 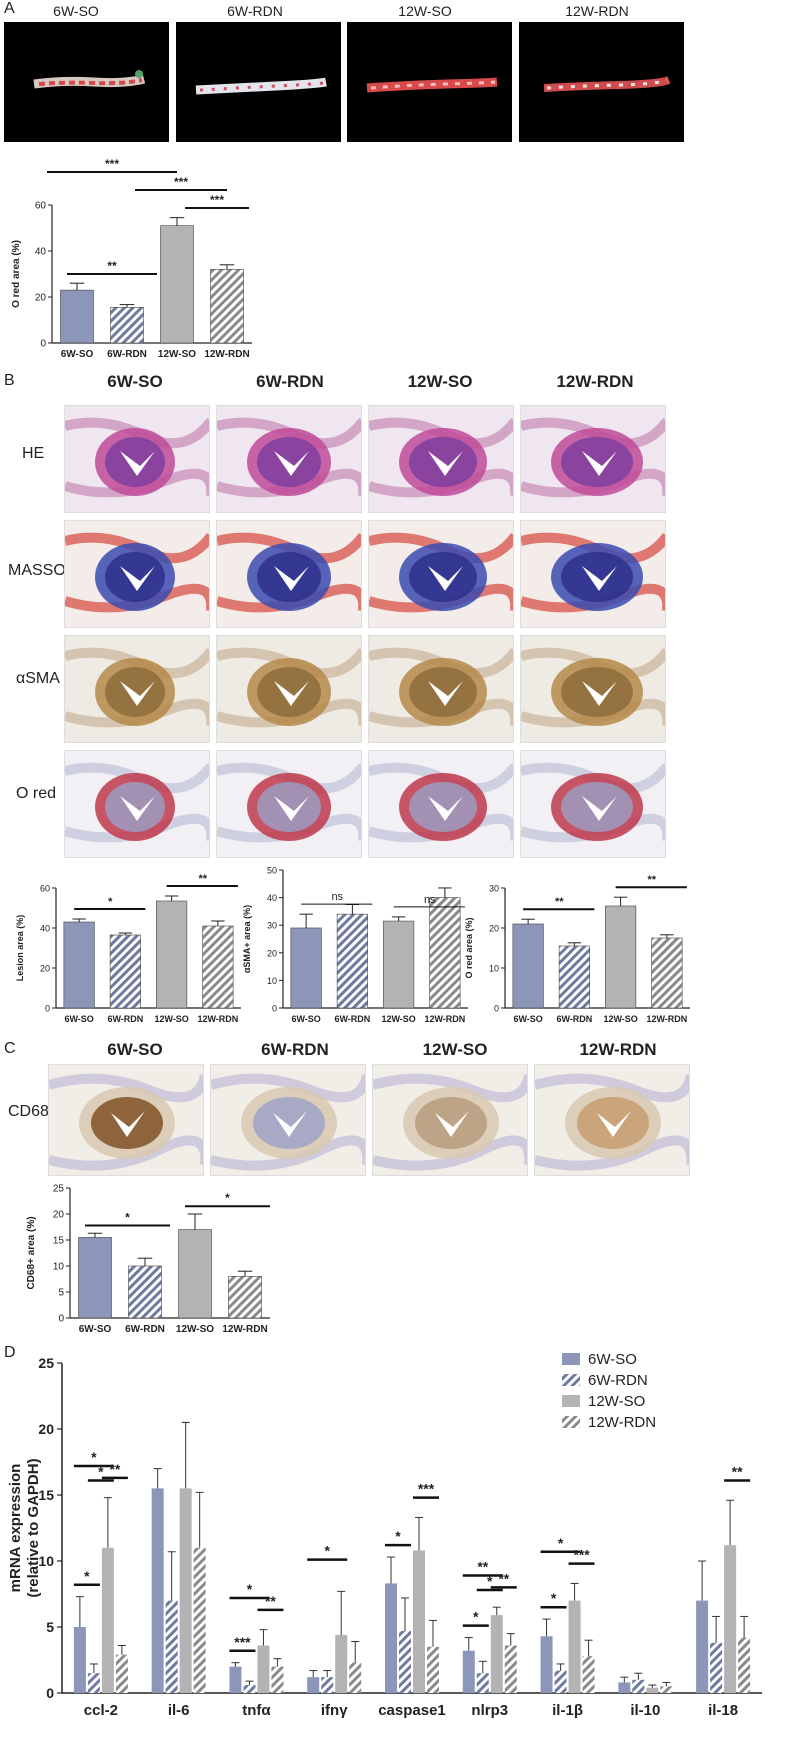 What do you see at coordinates (612, 1120) in the screenshot?
I see `histology-cd68-12w-rdn` at bounding box center [612, 1120].